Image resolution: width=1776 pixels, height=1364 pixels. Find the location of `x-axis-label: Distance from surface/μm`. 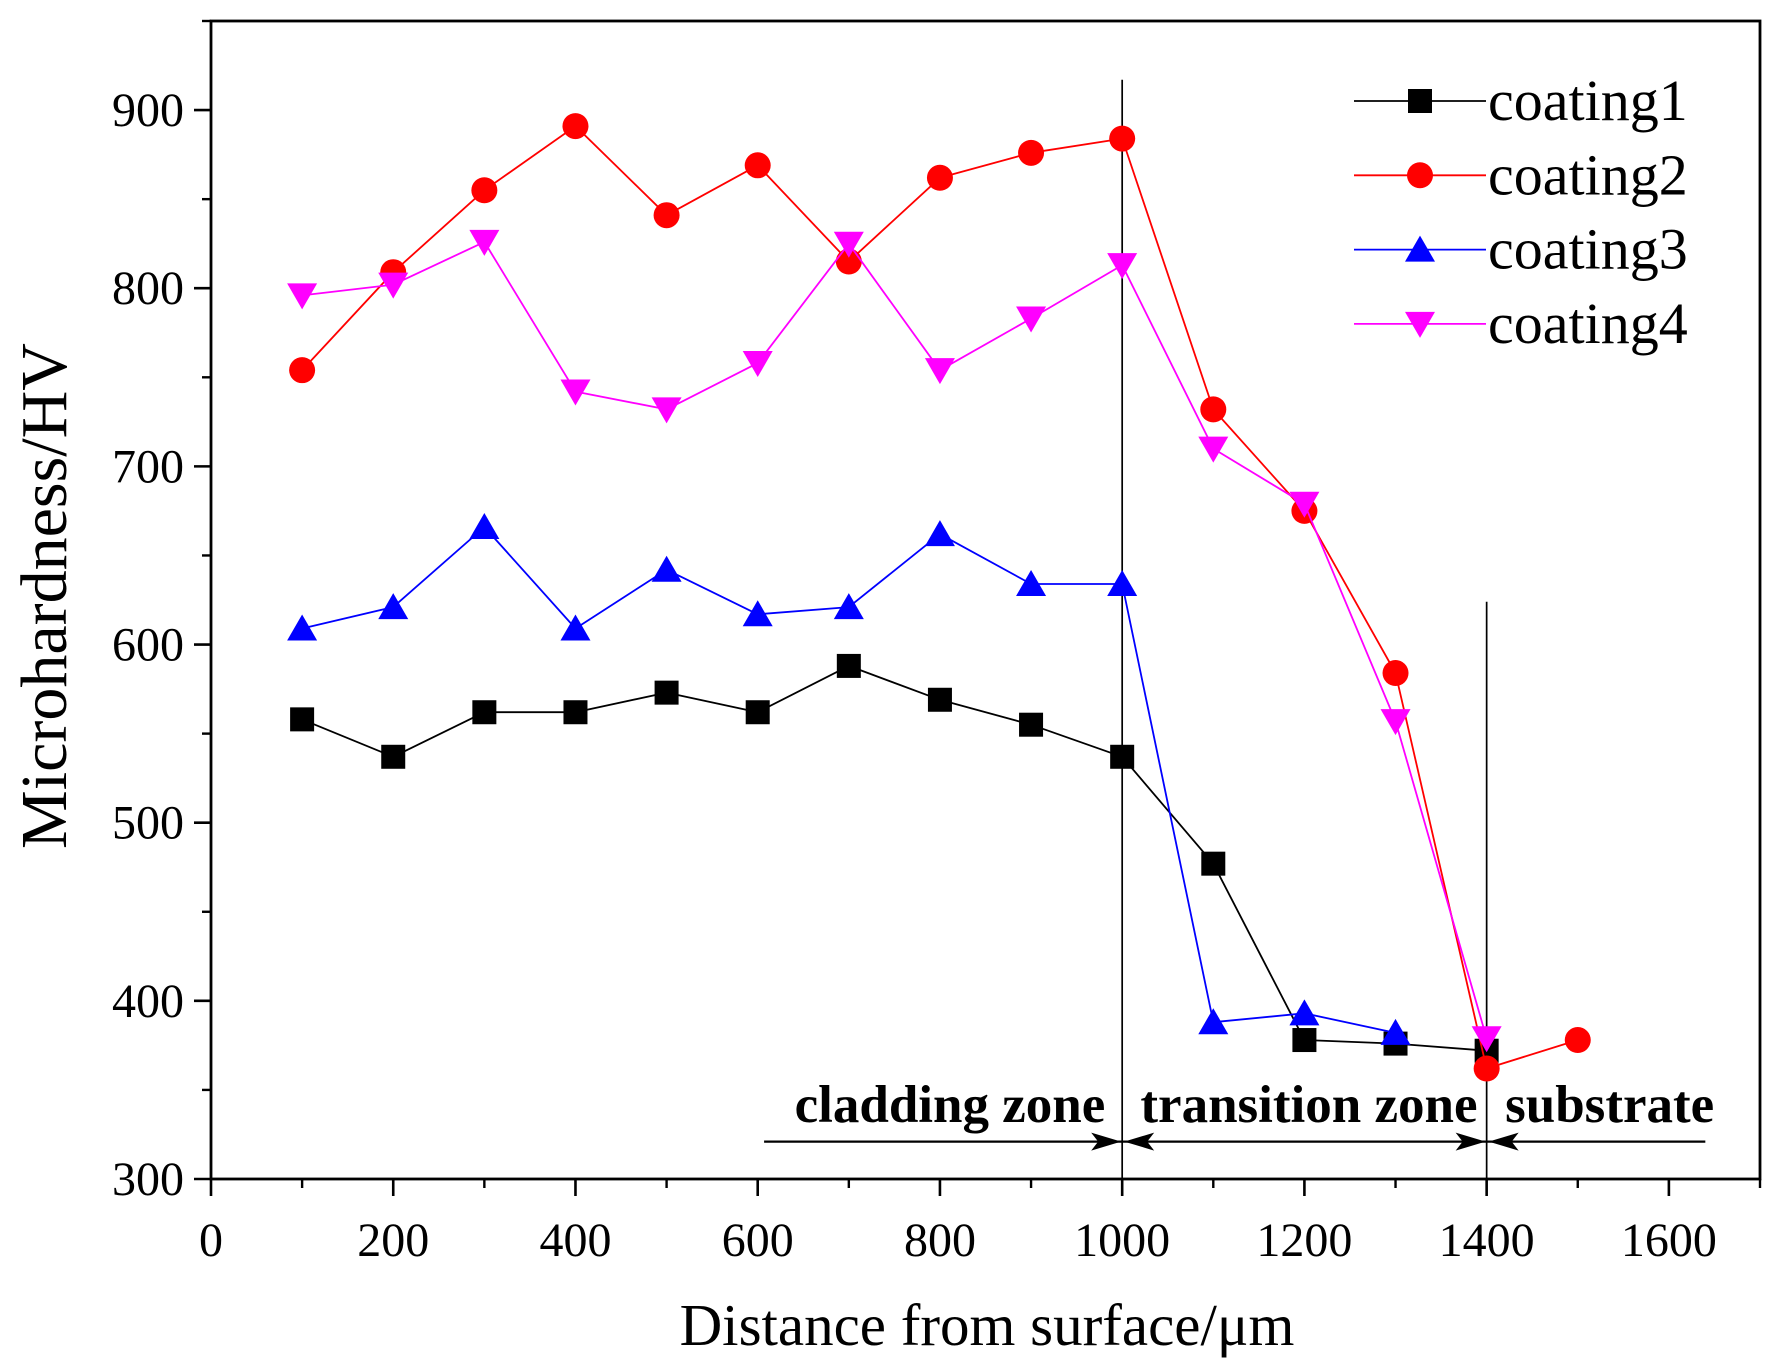

x-axis-label: Distance from surface/μm is located at coordinates (987, 1325).